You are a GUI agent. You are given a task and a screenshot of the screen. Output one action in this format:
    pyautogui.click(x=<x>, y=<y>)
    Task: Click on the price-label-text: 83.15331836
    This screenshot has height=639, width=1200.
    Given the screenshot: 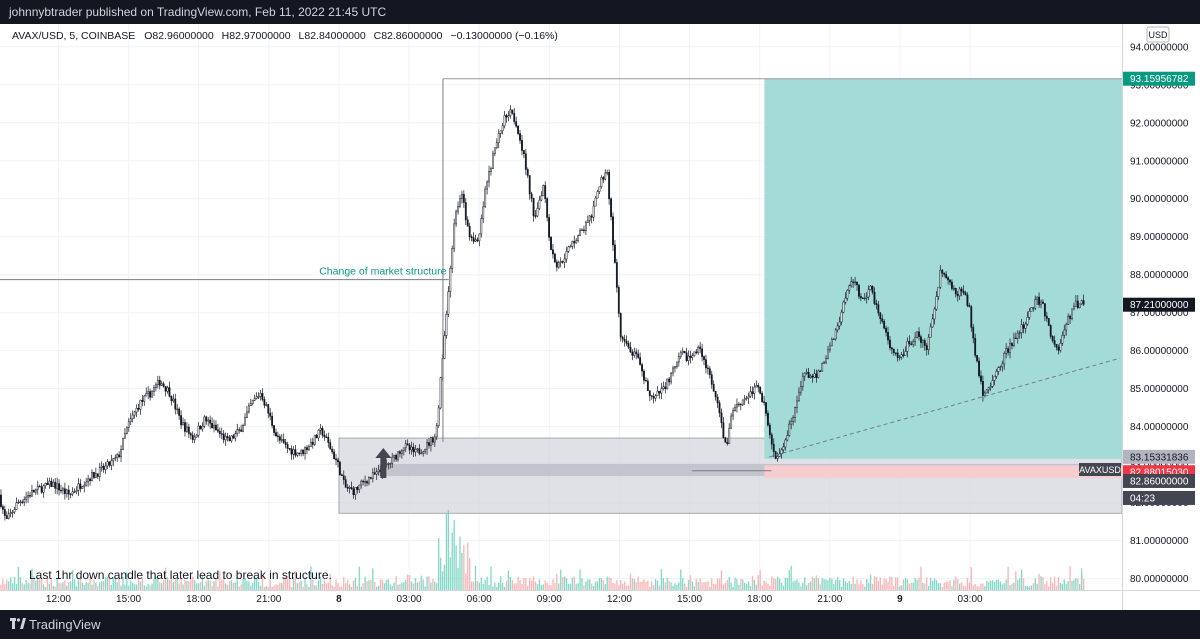 What is the action you would take?
    pyautogui.click(x=1159, y=457)
    